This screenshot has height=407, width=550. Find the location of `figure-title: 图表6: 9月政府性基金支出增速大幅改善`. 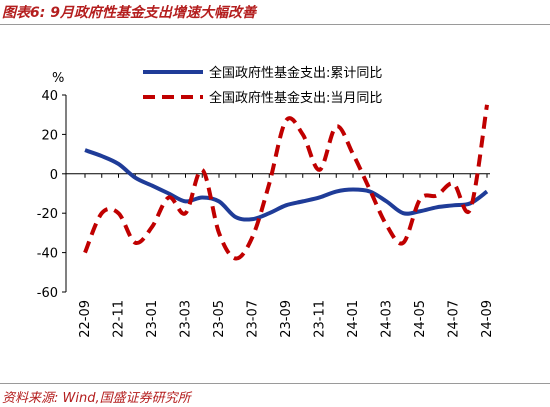

figure-title: 图表6: 9月政府性基金支出增速大幅改善 is located at coordinates (129, 13).